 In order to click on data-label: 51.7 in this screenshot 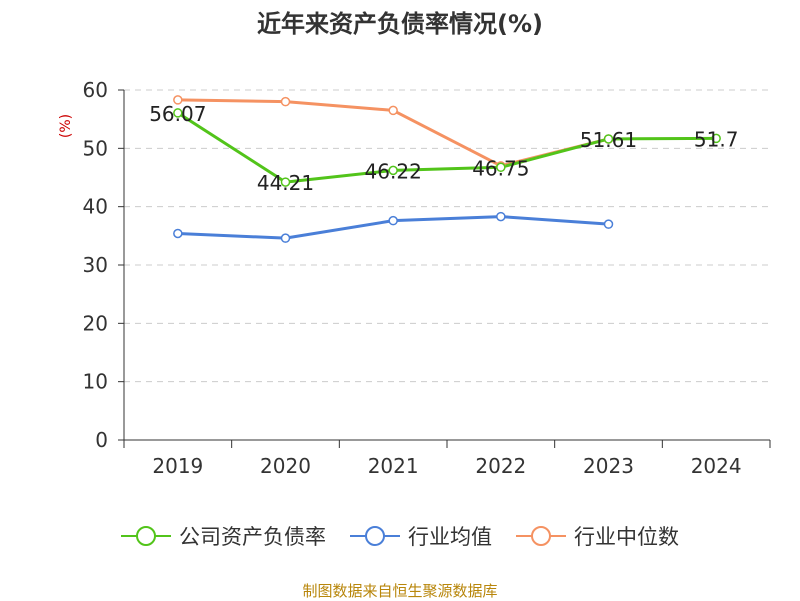, I will do `click(716, 139)`.